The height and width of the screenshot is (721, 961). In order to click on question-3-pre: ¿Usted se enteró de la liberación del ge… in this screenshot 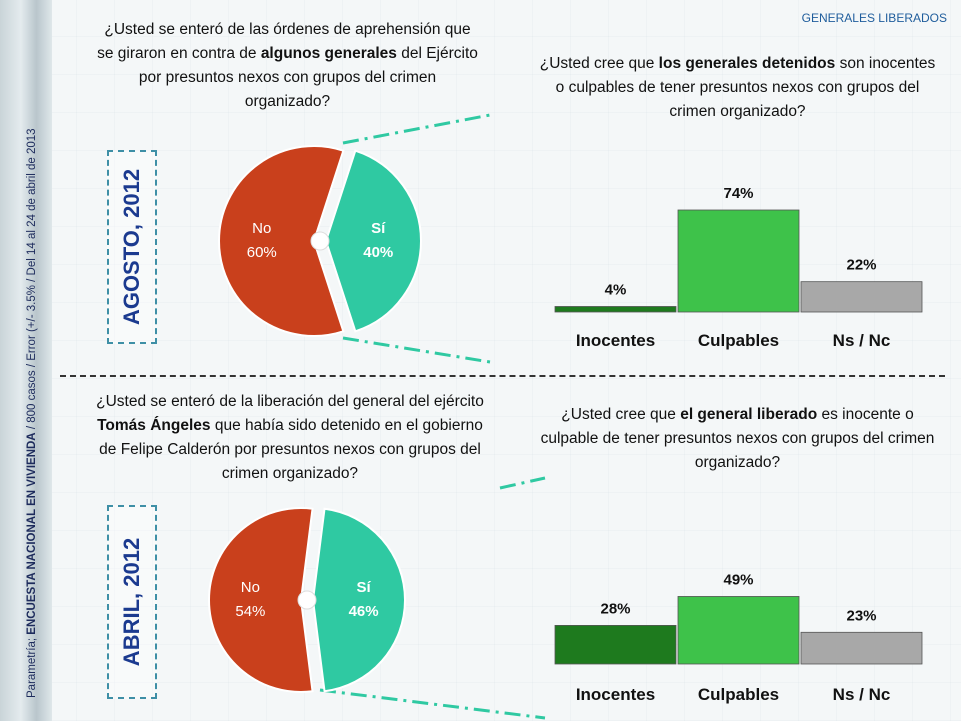, I will do `click(290, 401)`.